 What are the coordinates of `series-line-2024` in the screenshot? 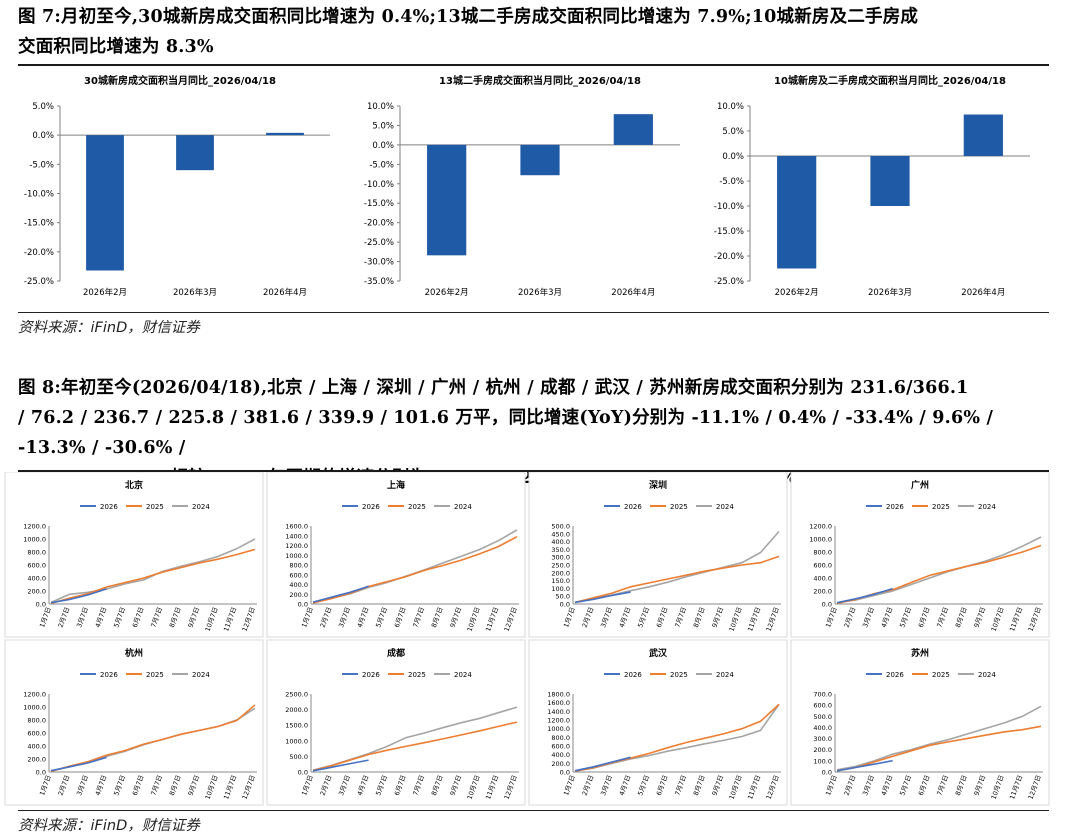 It's located at (939, 570).